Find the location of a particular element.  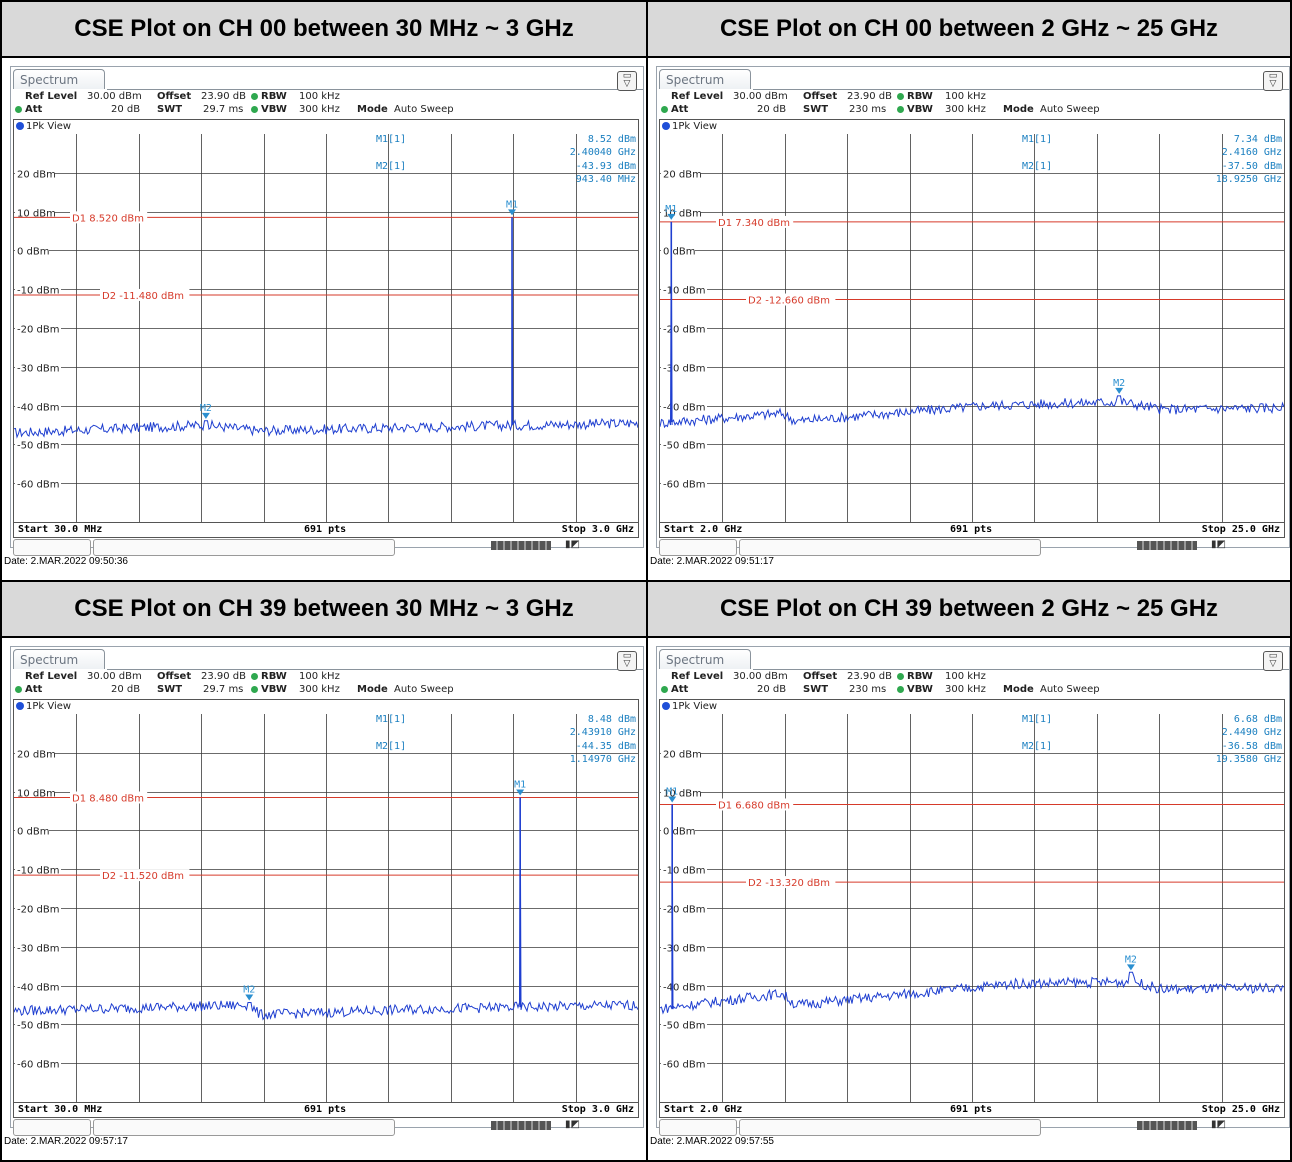

marker-m1-level: 8.48 dBm is located at coordinates (612, 719).